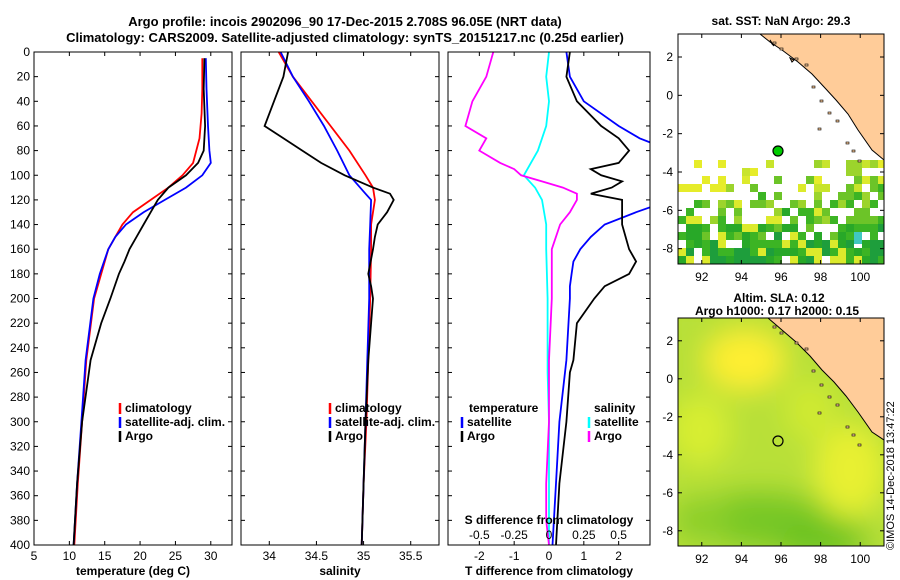  I want to click on y-tick-label: 400, so click(20, 545).